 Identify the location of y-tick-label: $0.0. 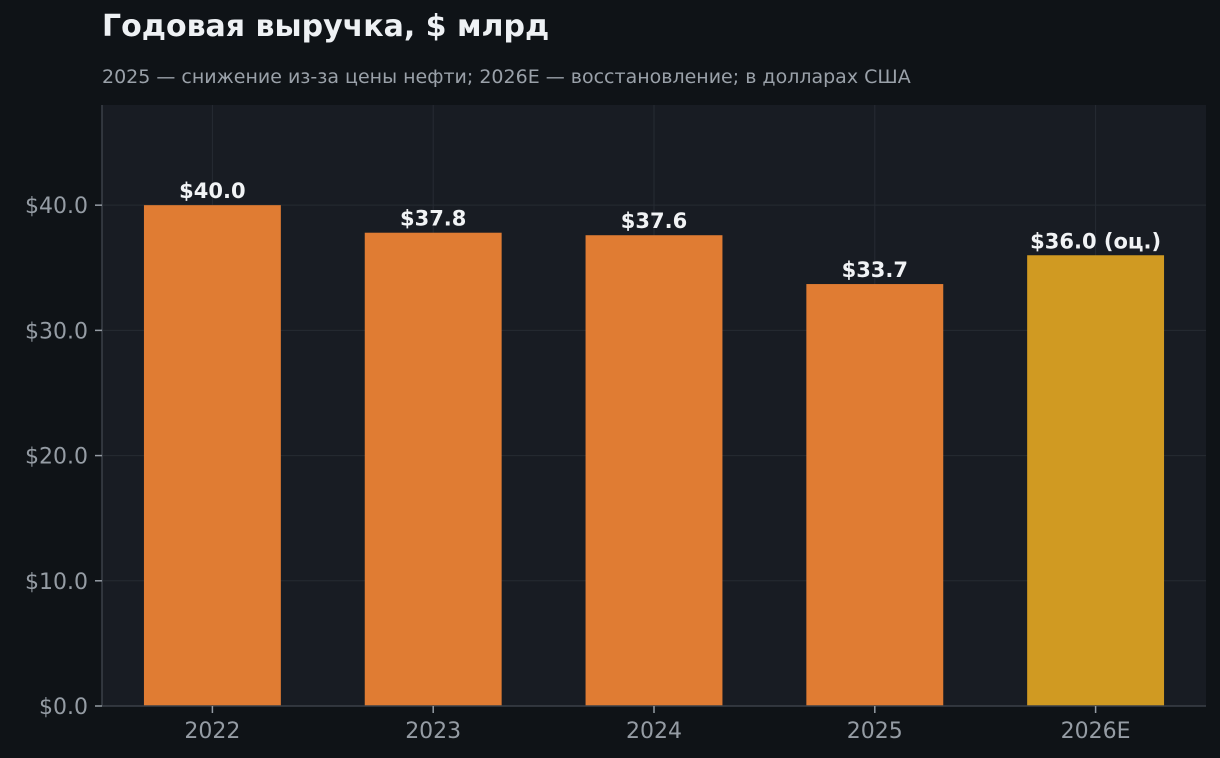
(63, 707).